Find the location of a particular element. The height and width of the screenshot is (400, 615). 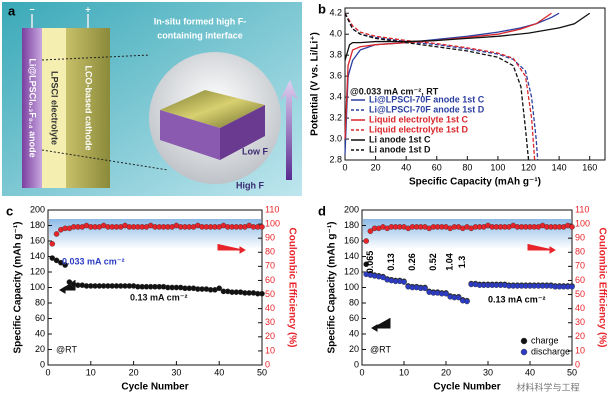

anode-layer is located at coordinates (32, 108).